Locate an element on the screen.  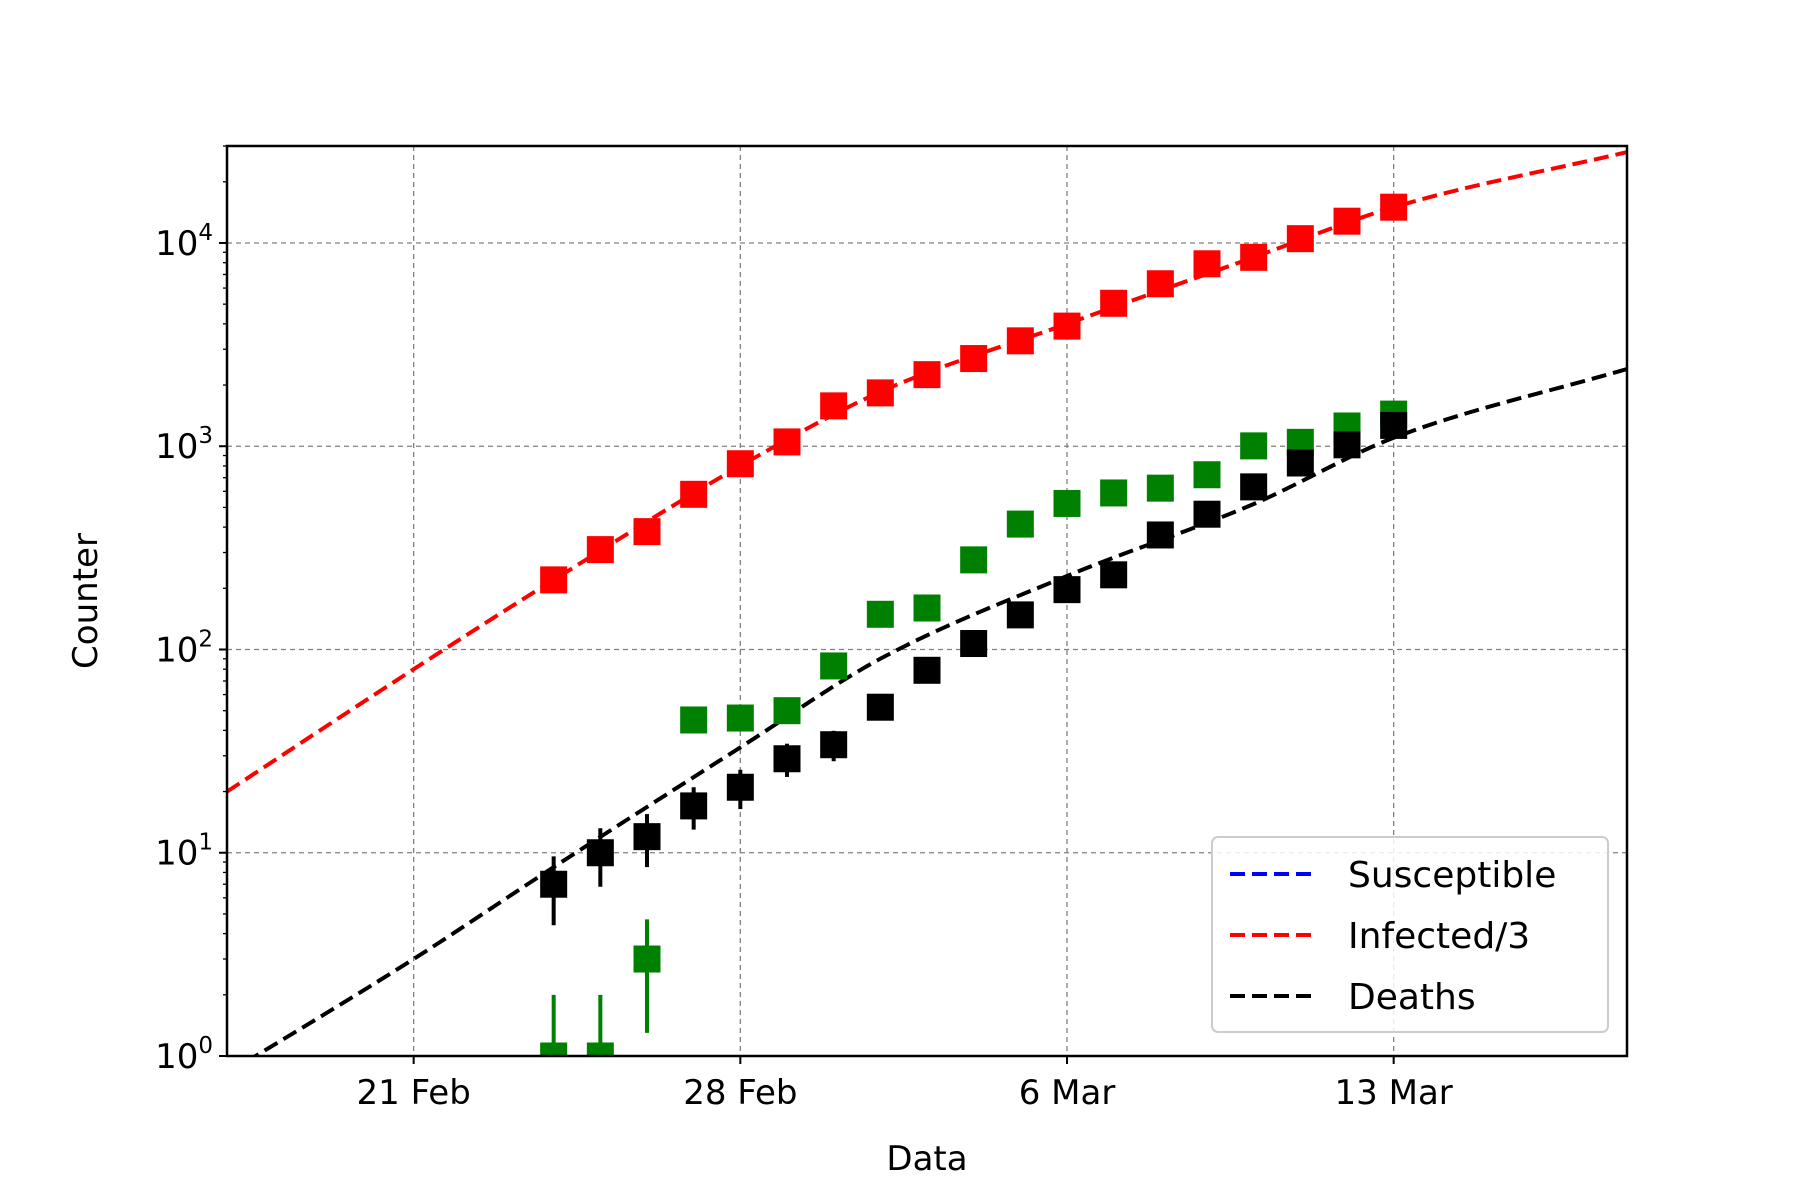
x-tick-label: 28 Feb is located at coordinates (740, 1093).